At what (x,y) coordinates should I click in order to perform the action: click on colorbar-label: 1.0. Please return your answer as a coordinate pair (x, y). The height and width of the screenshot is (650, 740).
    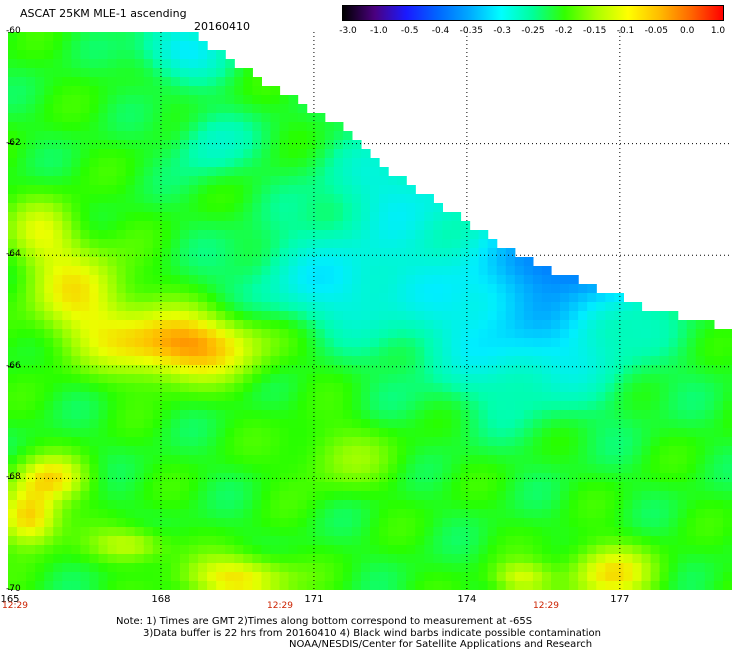
    Looking at the image, I should click on (718, 31).